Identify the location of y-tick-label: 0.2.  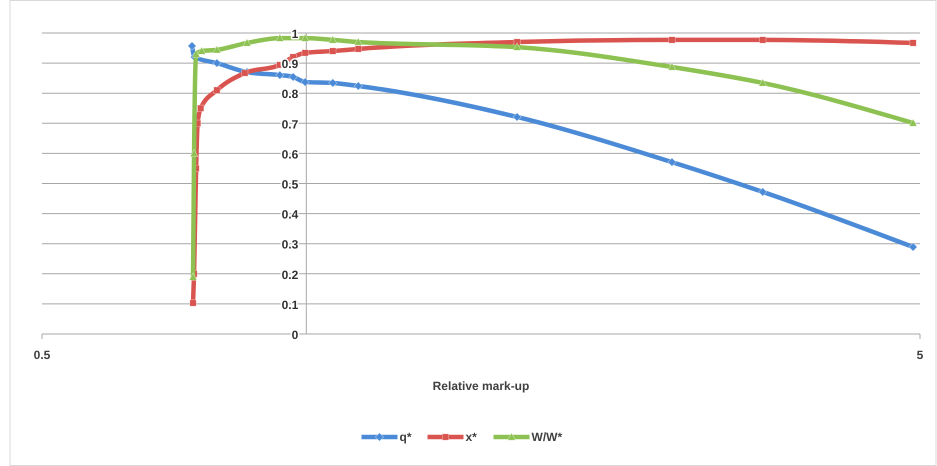
(290, 275).